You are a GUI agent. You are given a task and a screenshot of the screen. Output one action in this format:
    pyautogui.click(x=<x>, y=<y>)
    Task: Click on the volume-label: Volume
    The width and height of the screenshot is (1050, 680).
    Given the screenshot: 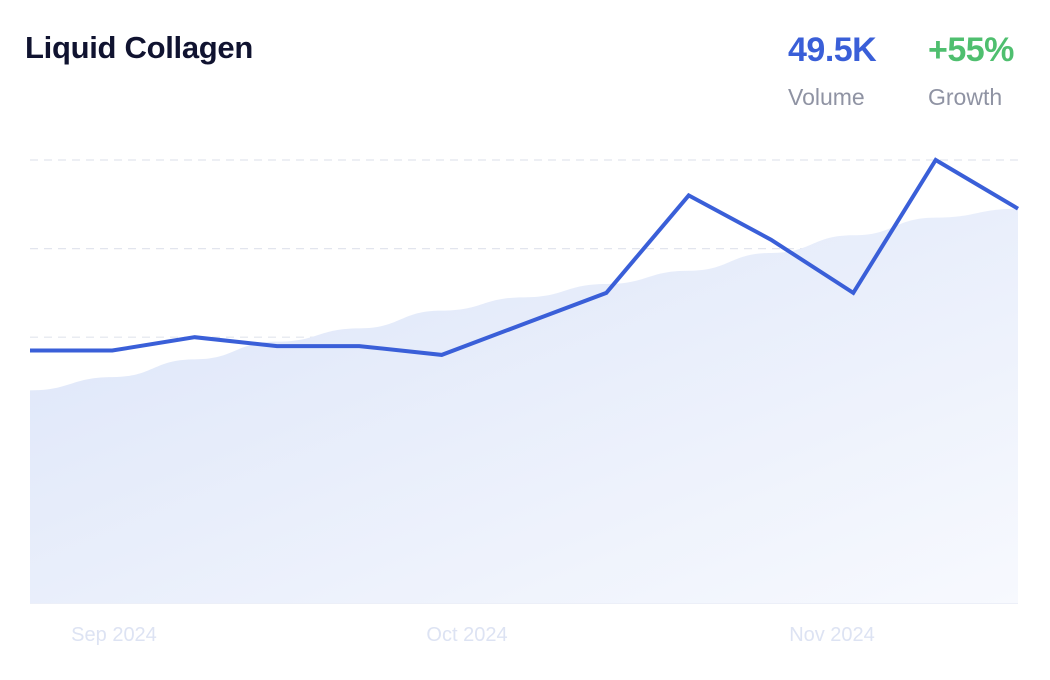 What is the action you would take?
    pyautogui.click(x=826, y=97)
    